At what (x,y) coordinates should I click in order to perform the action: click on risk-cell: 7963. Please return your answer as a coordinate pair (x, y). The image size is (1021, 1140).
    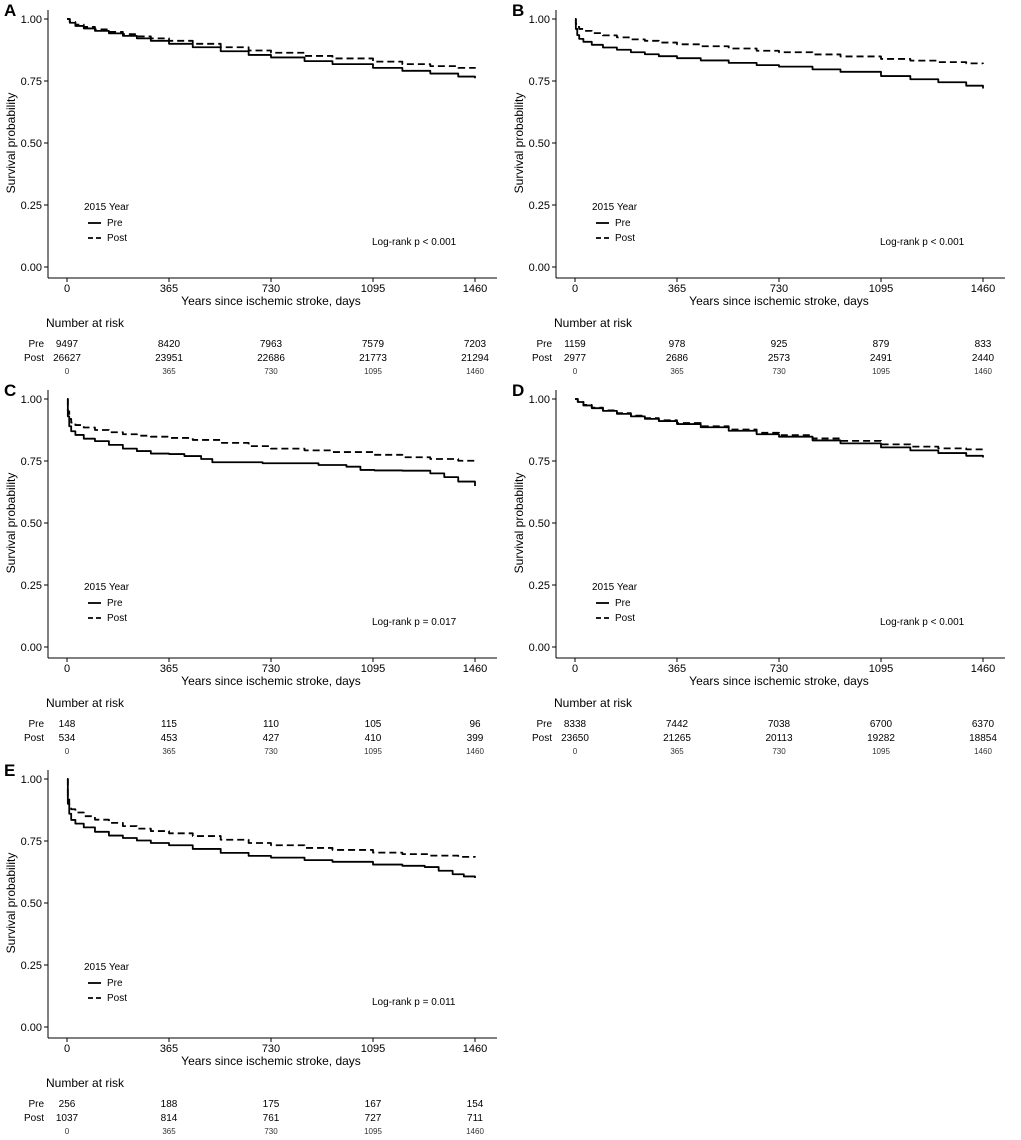
    Looking at the image, I should click on (271, 344).